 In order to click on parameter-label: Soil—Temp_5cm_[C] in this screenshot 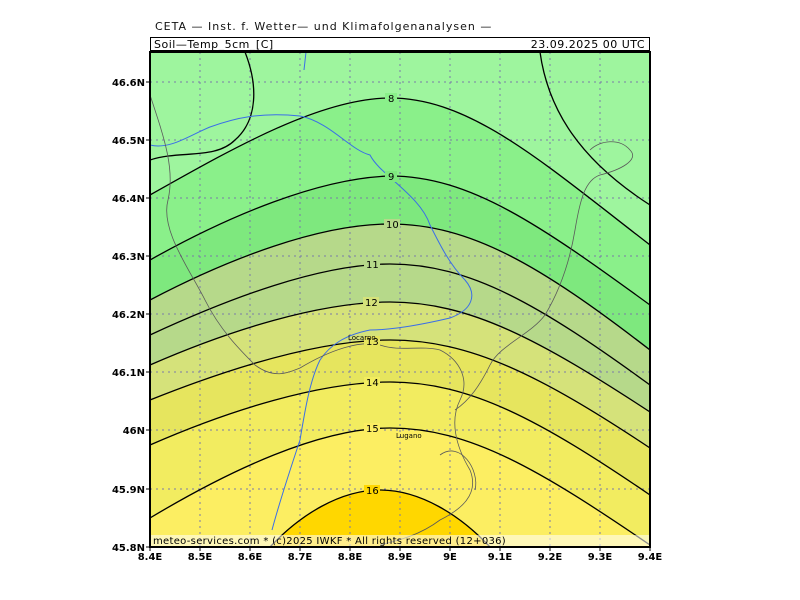, I will do `click(214, 44)`.